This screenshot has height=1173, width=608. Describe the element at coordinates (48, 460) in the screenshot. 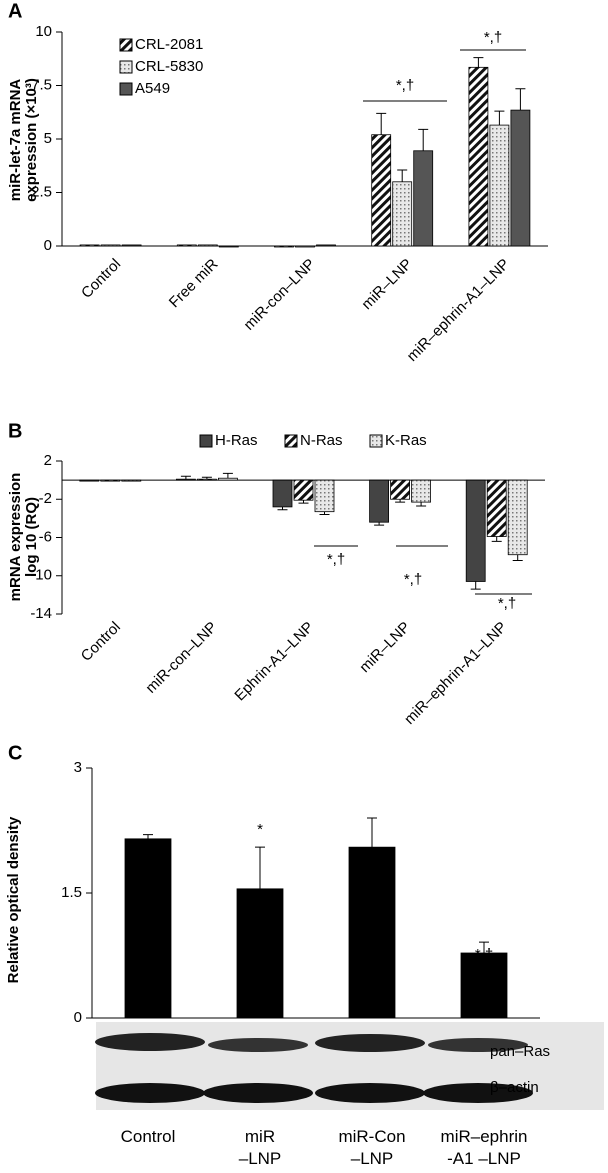

I see `y-tick-label: 2` at that location.